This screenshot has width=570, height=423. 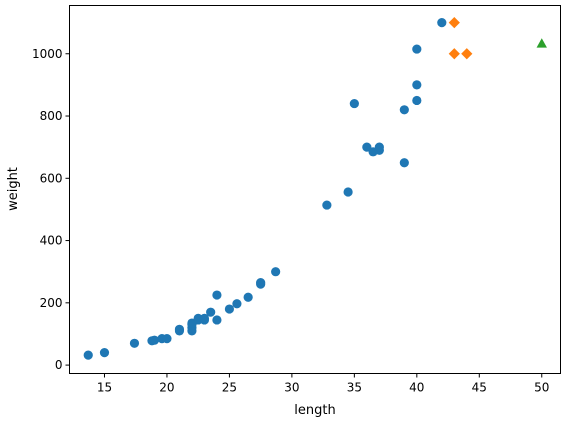 I want to click on data-point-triangle, so click(x=541, y=43).